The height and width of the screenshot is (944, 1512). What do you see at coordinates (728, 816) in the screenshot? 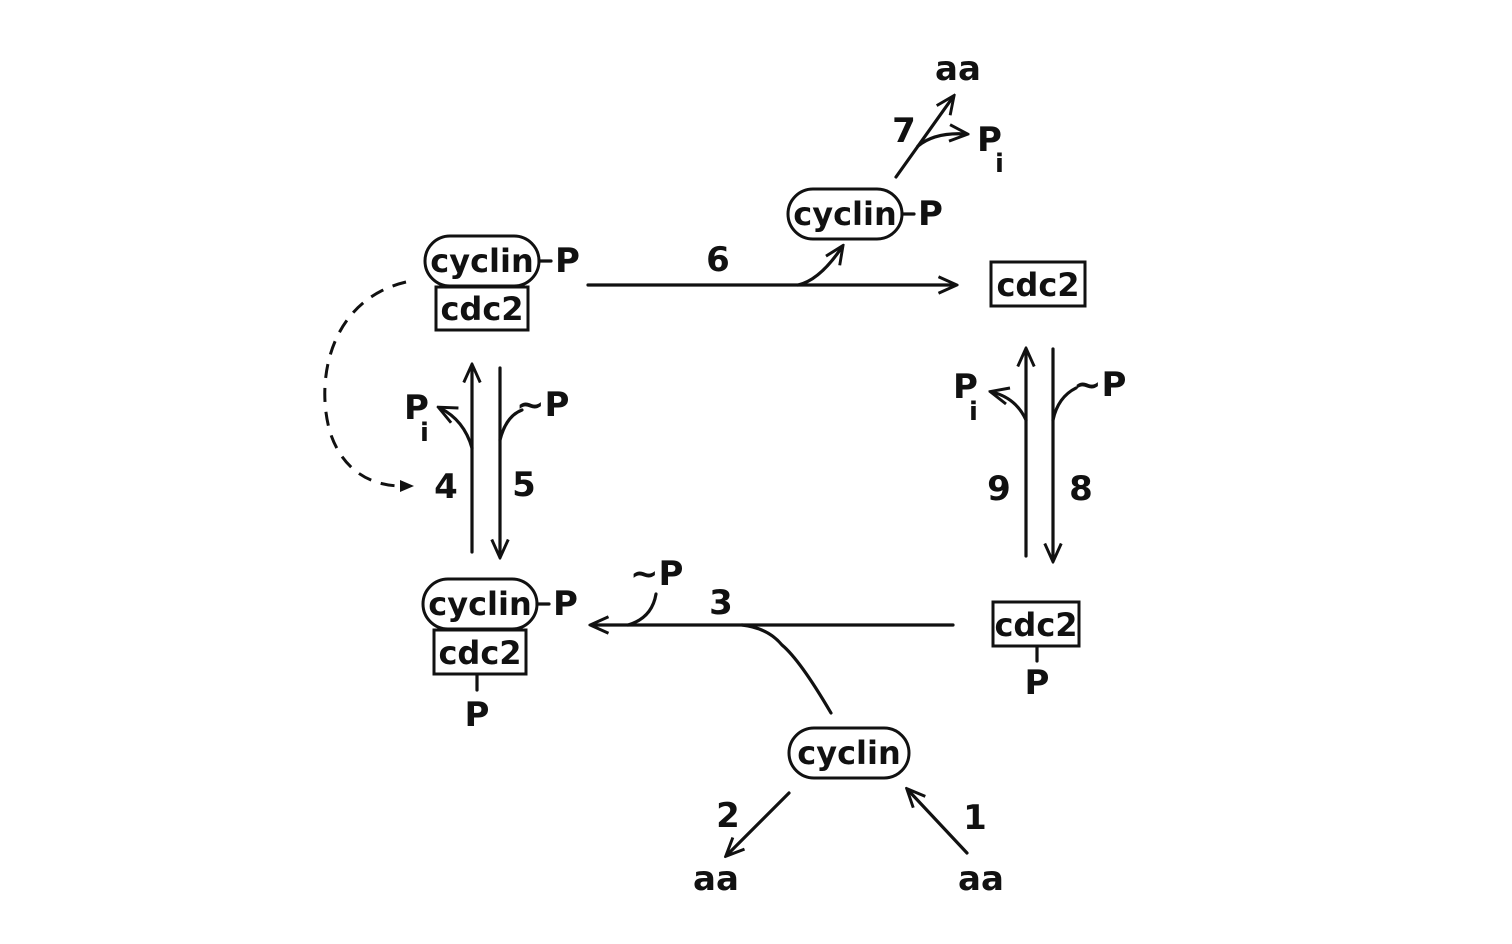
I see `step-number-2: 2` at bounding box center [728, 816].